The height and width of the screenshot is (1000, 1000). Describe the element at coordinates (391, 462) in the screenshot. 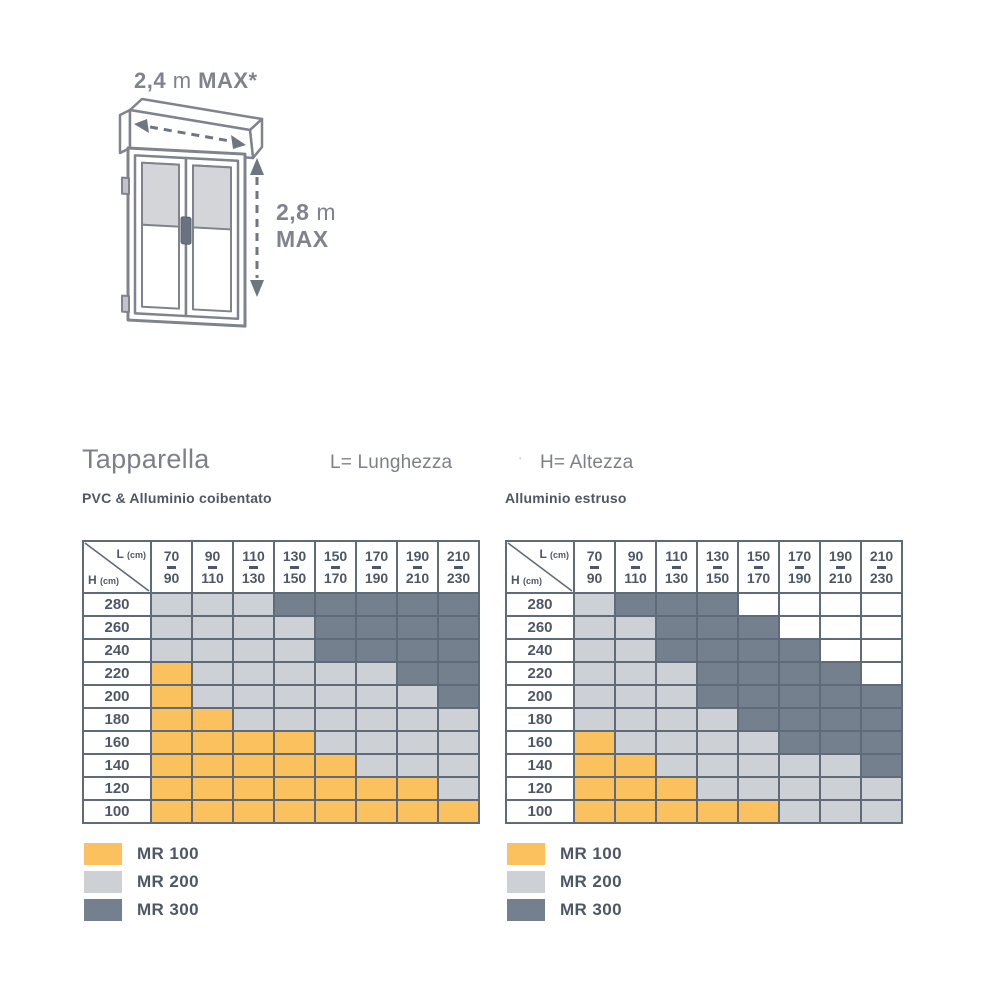

I see `length-key-label: L= Lunghezza` at that location.